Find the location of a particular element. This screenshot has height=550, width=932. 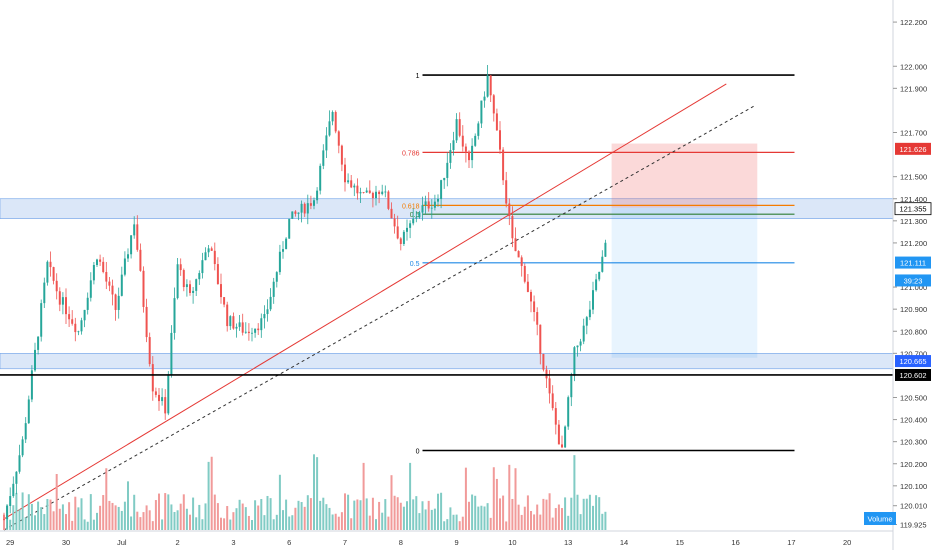

fib-level-label: 0.786 is located at coordinates (411, 153).